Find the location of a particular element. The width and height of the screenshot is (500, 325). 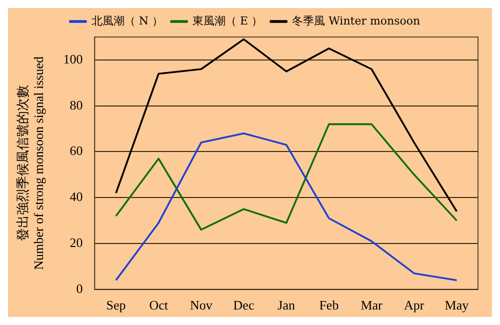

y-tick-label: 80 is located at coordinates (76, 104).